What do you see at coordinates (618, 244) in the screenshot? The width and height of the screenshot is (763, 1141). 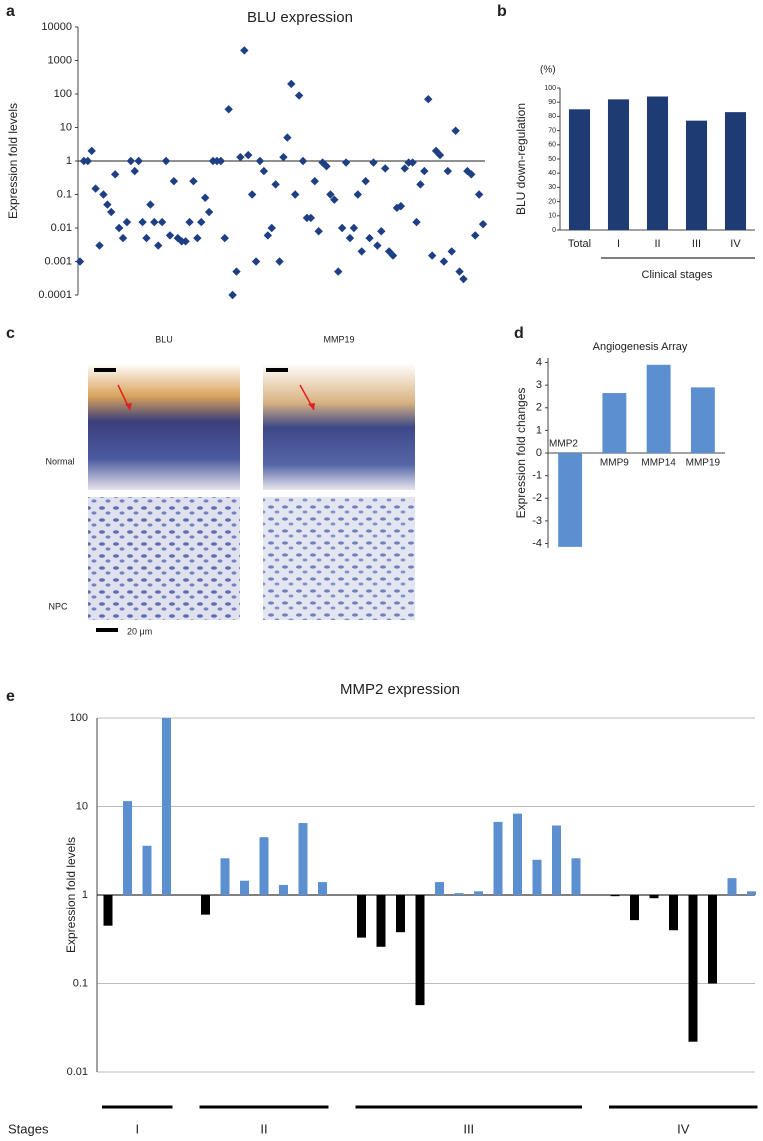 I see `x-tick-label: I` at bounding box center [618, 244].